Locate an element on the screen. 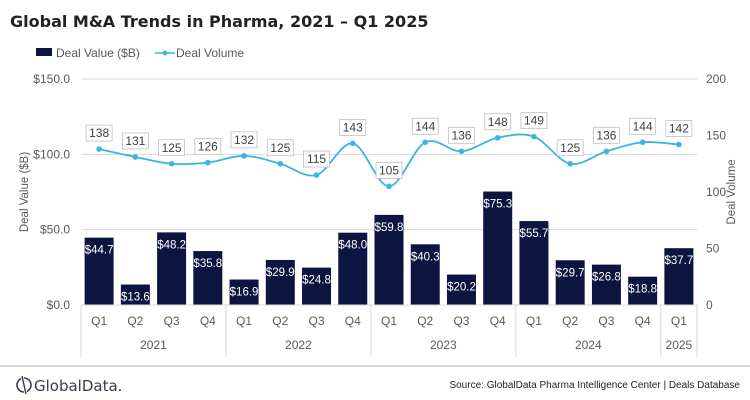 The image size is (750, 400). volume-data-label: 148 is located at coordinates (498, 122).